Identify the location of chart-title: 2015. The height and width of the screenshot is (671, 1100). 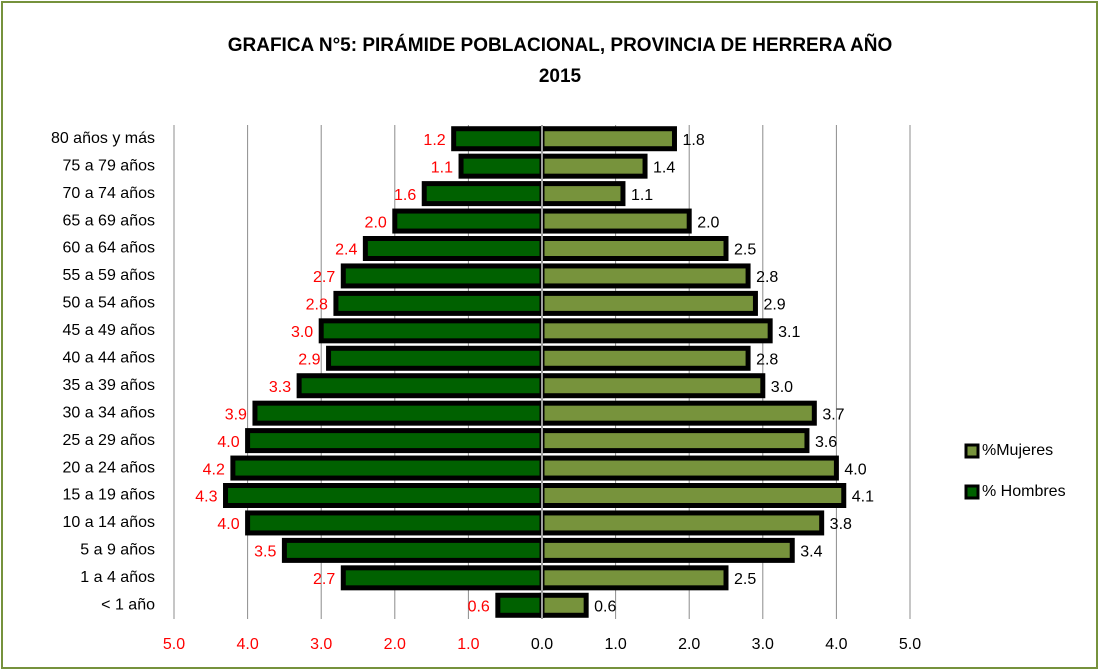
(560, 76).